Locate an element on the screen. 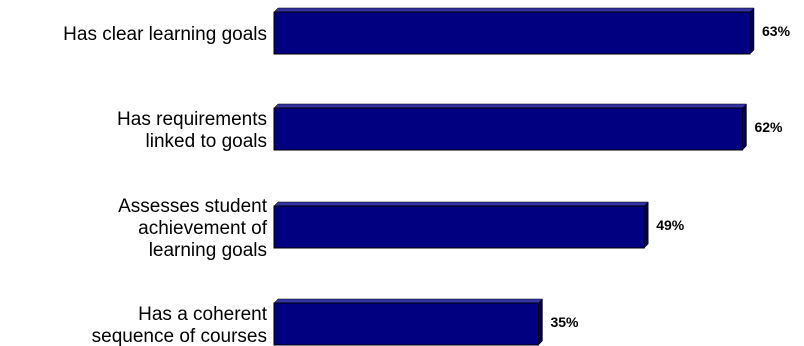 The image size is (804, 346). category-label-line: achievement of is located at coordinates (203, 228).